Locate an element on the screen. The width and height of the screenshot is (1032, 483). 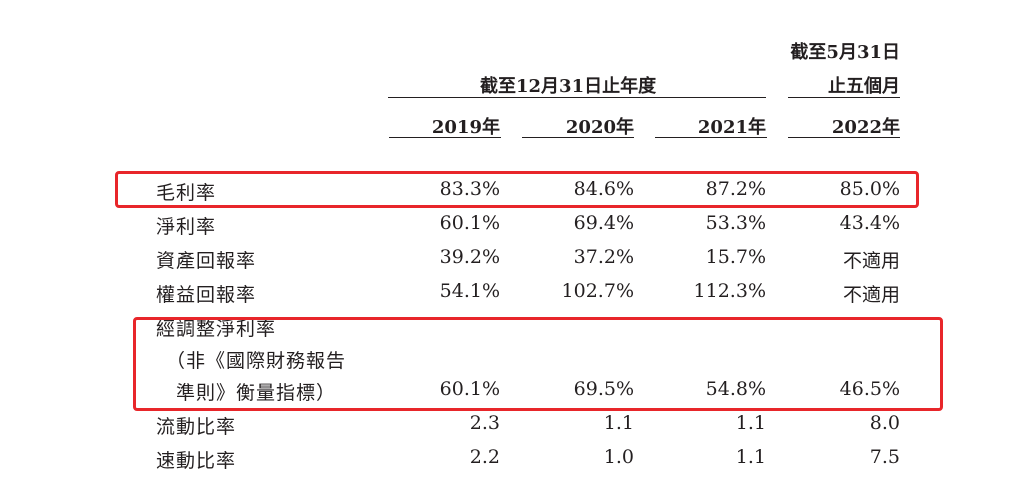
year-header-2021: 2021年 is located at coordinates (731, 127).